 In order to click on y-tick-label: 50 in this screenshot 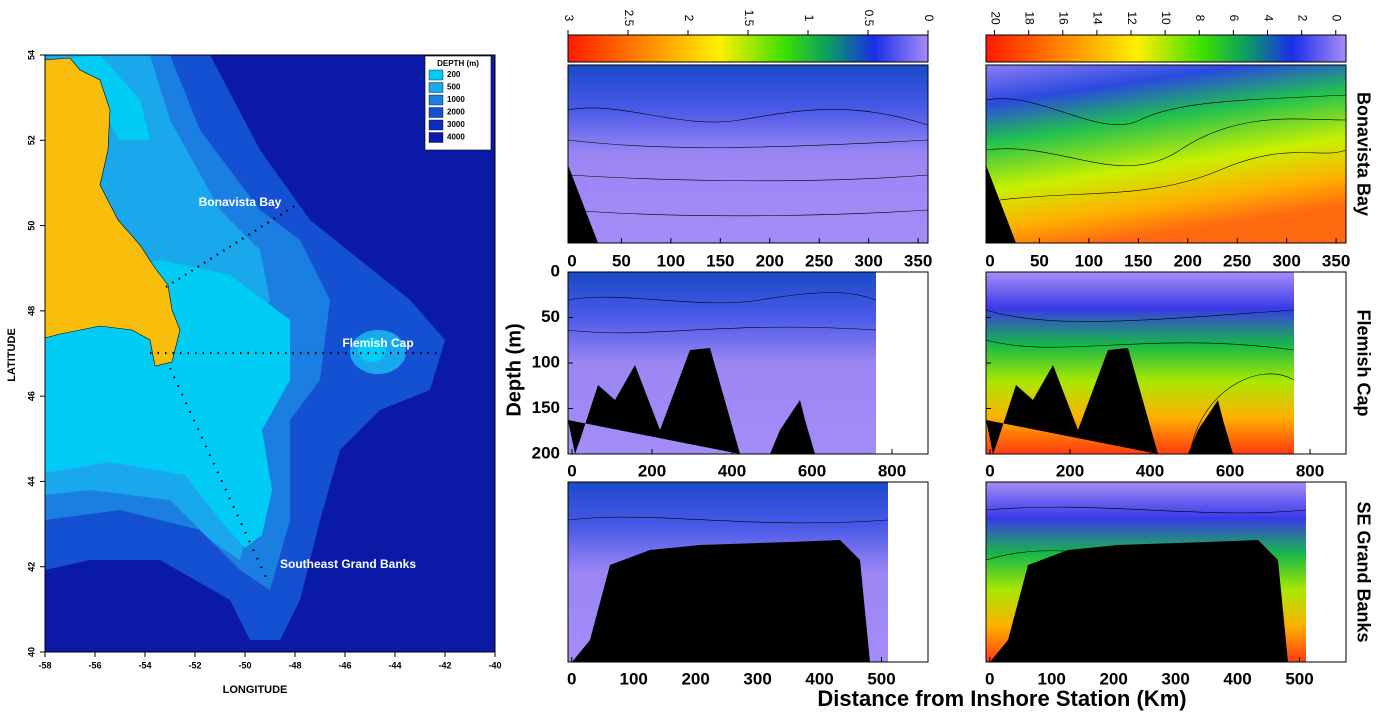, I will do `click(31, 226)`.